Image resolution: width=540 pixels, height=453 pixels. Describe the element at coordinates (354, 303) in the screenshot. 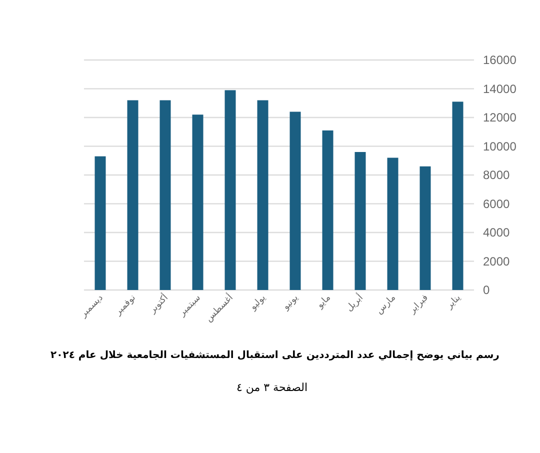

I see `x-tick-label: أبريل` at that location.